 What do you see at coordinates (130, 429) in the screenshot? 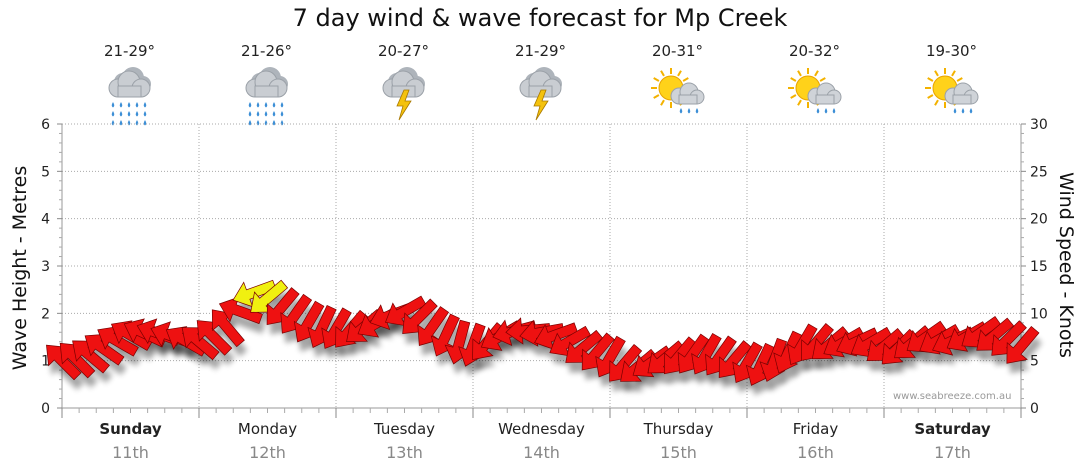
I see `day-name: Sunday` at bounding box center [130, 429].